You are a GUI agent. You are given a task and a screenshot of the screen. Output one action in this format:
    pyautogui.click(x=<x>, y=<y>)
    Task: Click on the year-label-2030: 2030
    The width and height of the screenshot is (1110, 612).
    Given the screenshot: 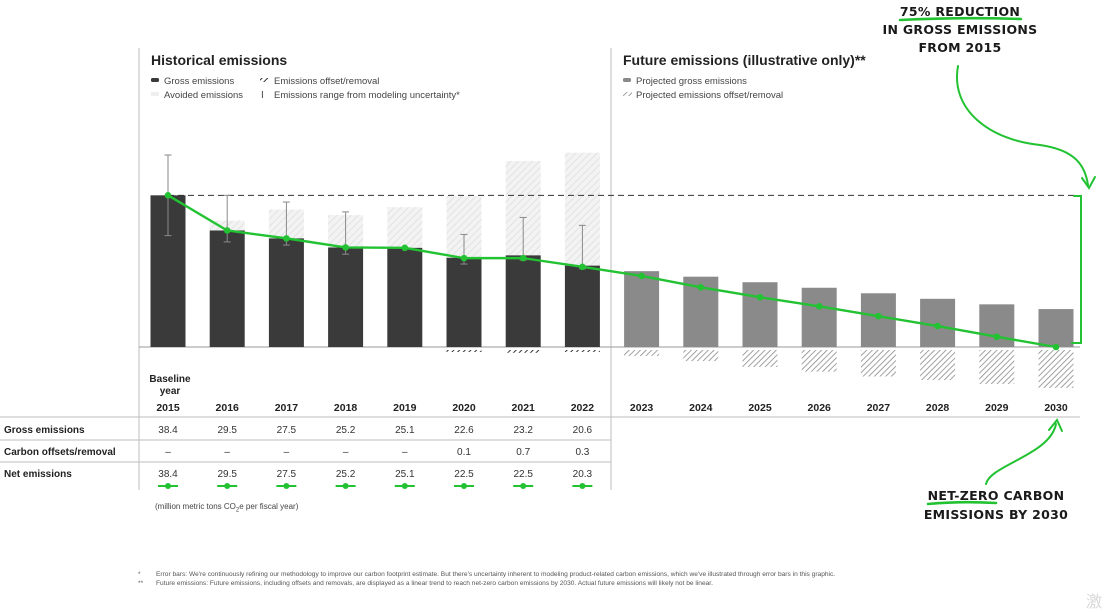 What is the action you would take?
    pyautogui.click(x=1056, y=408)
    